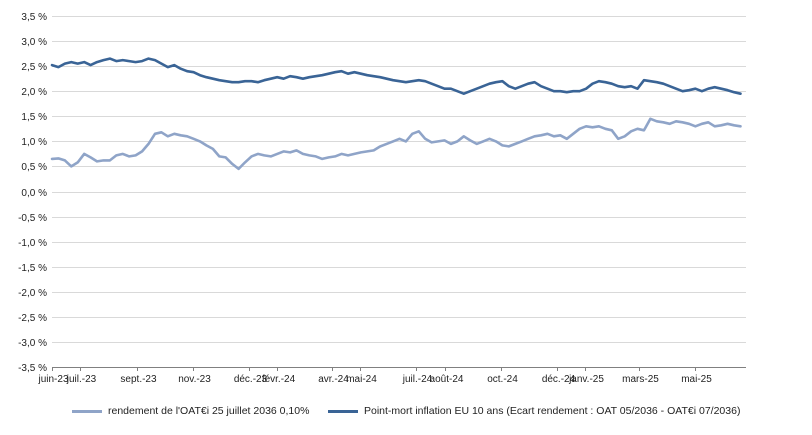  What do you see at coordinates (34, 193) in the screenshot?
I see `y-tick-label: 0,0 %` at bounding box center [34, 193].